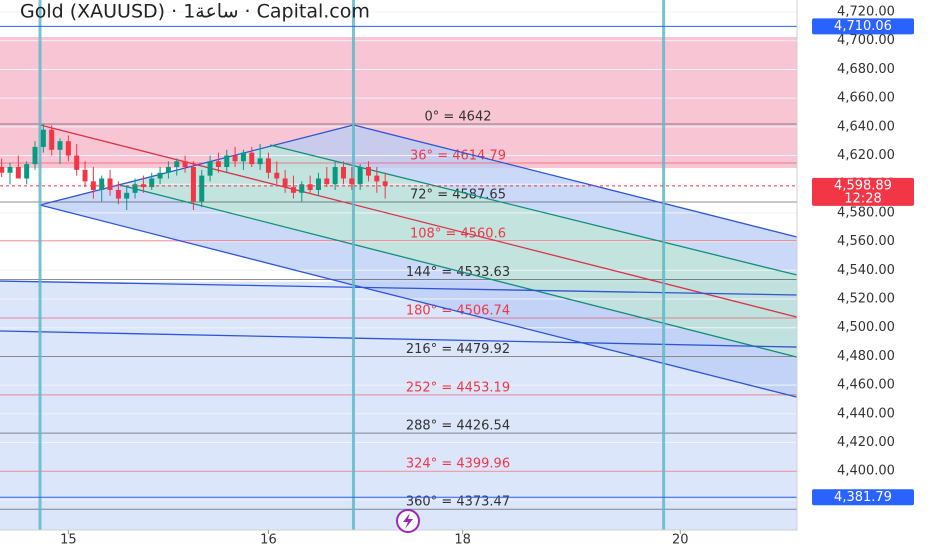  What do you see at coordinates (458, 502) in the screenshot?
I see `level-label: 360° = 4373.47` at bounding box center [458, 502].